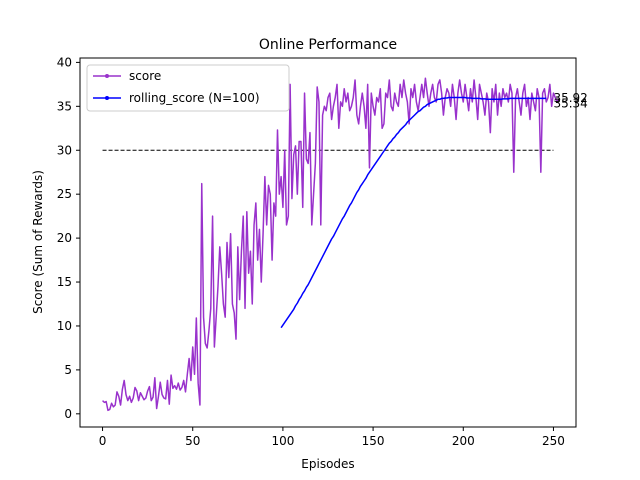 This screenshot has width=640, height=480. I want to click on legend-label-score: score, so click(145, 76).